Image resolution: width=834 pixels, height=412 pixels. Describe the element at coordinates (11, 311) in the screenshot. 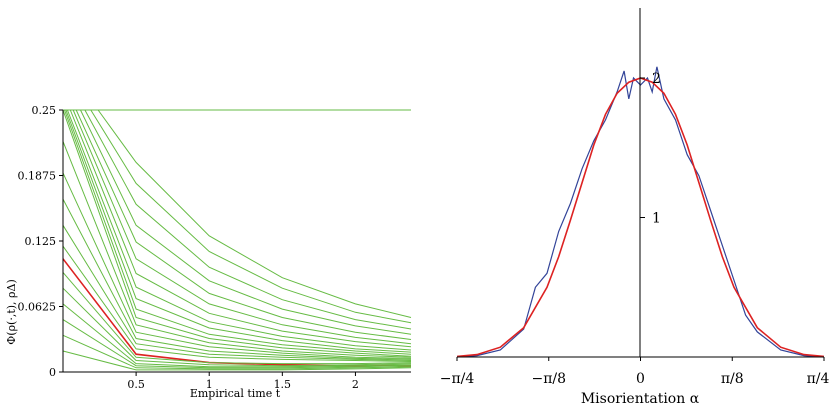

I see `left-y-axis-title: Φ(ρ(·,t), ρΔ)` at that location.